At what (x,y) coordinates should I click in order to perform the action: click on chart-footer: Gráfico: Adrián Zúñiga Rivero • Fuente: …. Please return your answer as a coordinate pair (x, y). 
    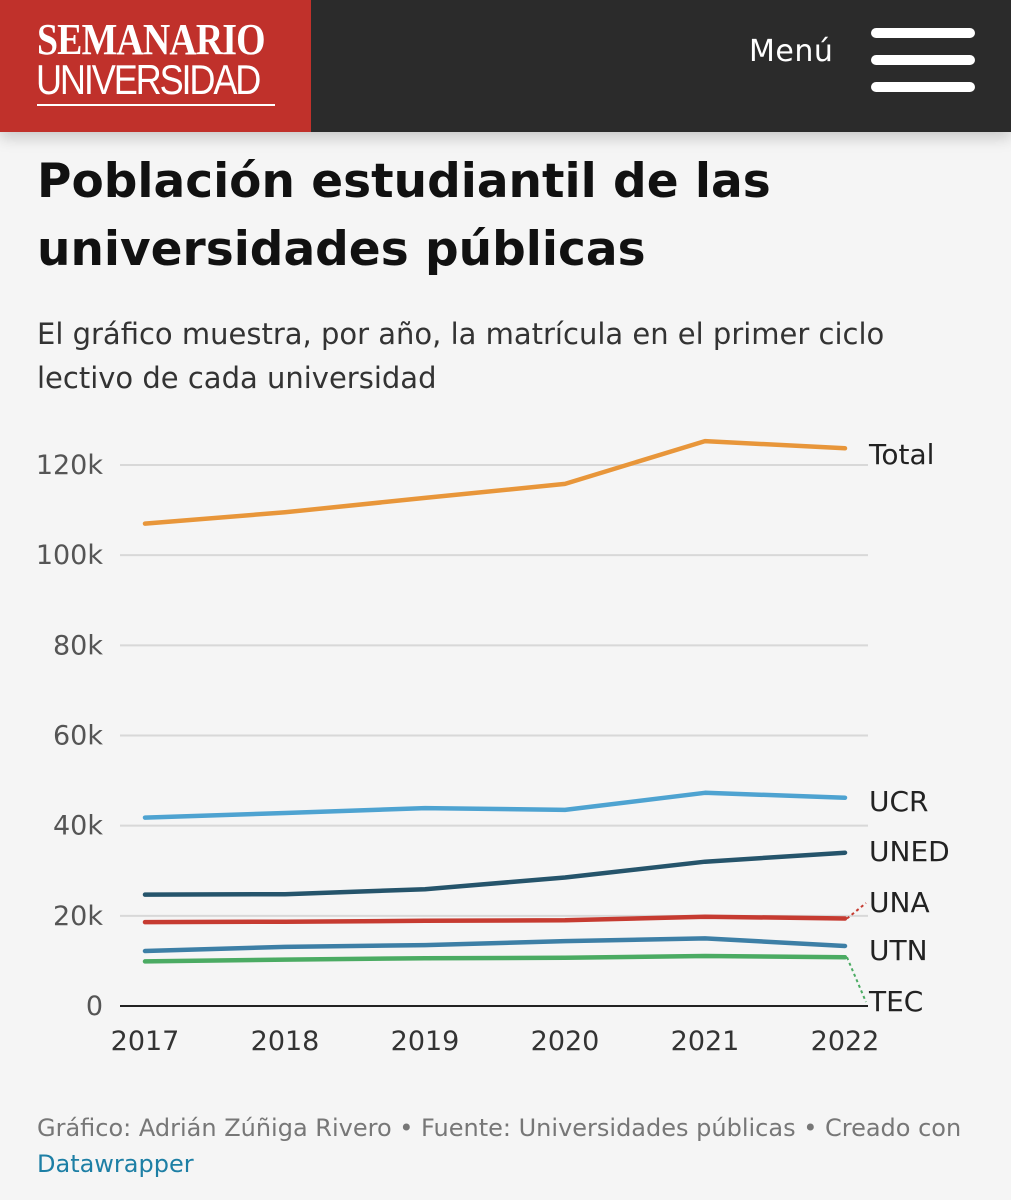
    Looking at the image, I should click on (512, 1146).